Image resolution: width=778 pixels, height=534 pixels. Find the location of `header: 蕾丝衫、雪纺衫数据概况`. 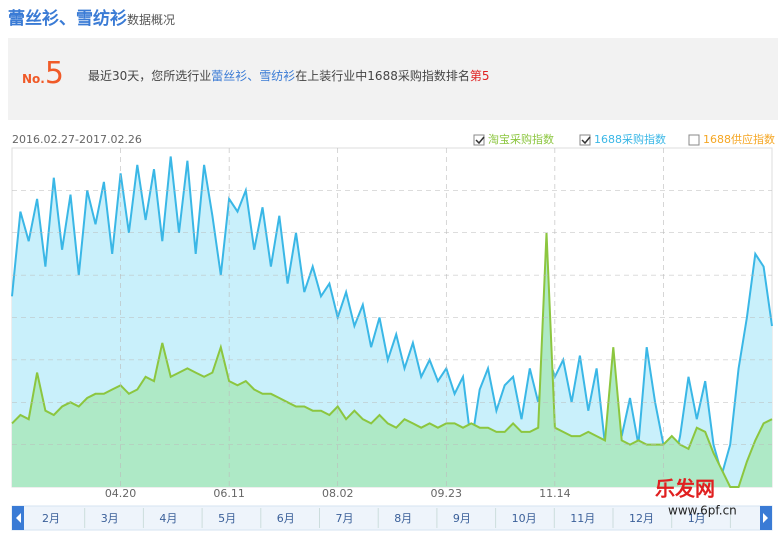

header: 蕾丝衫、雪纺衫数据概况 is located at coordinates (91, 16).